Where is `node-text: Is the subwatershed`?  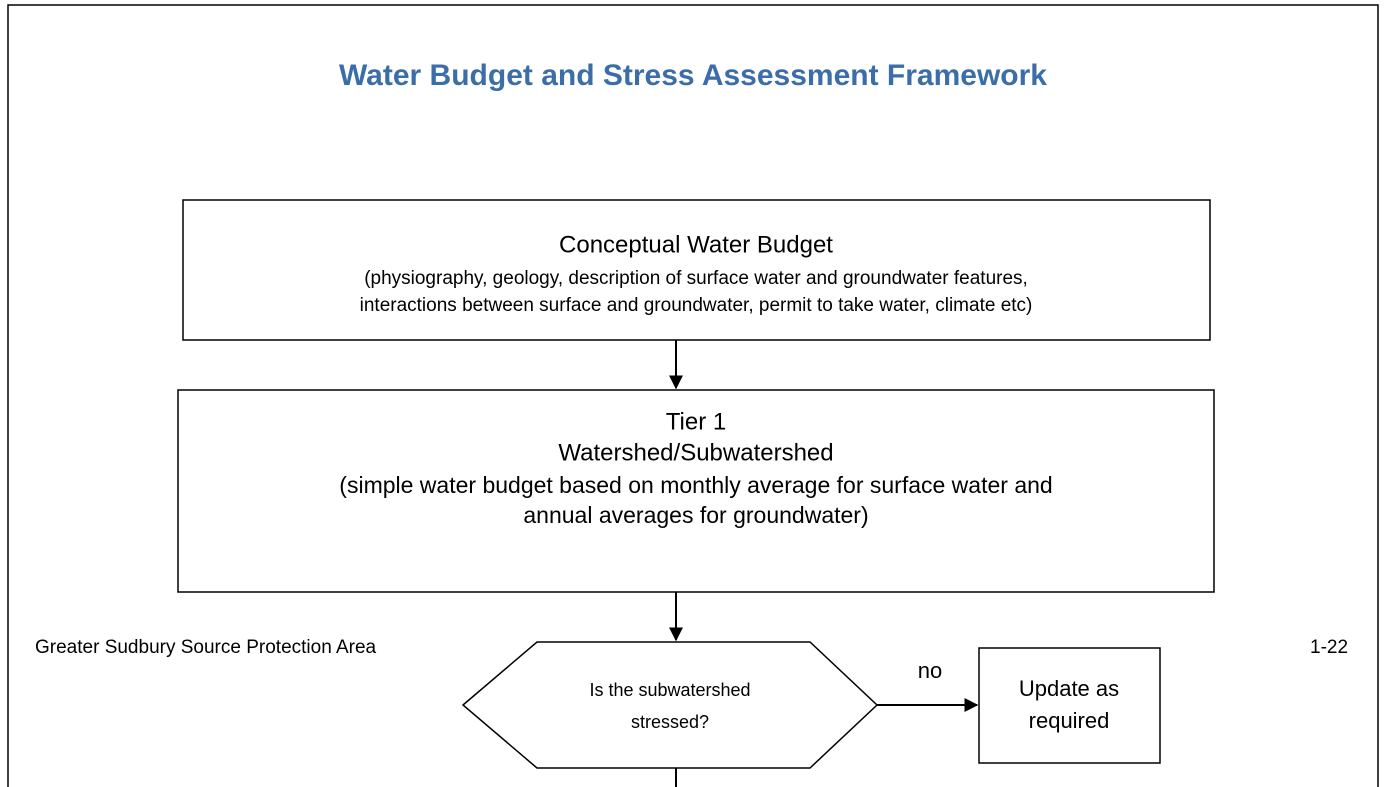 node-text: Is the subwatershed is located at coordinates (669, 690).